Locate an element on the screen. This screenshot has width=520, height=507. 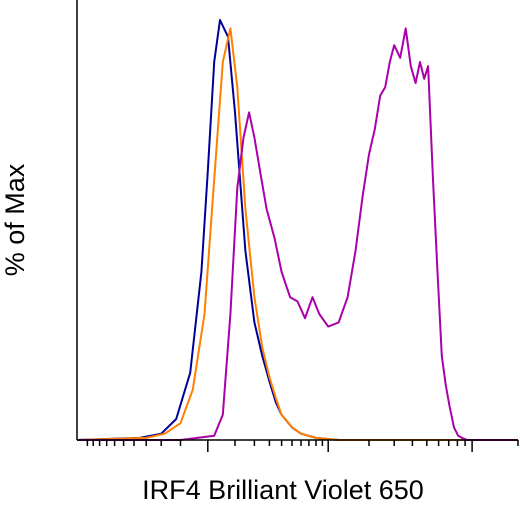
y-axis-label: % of Max is located at coordinates (15, 219).